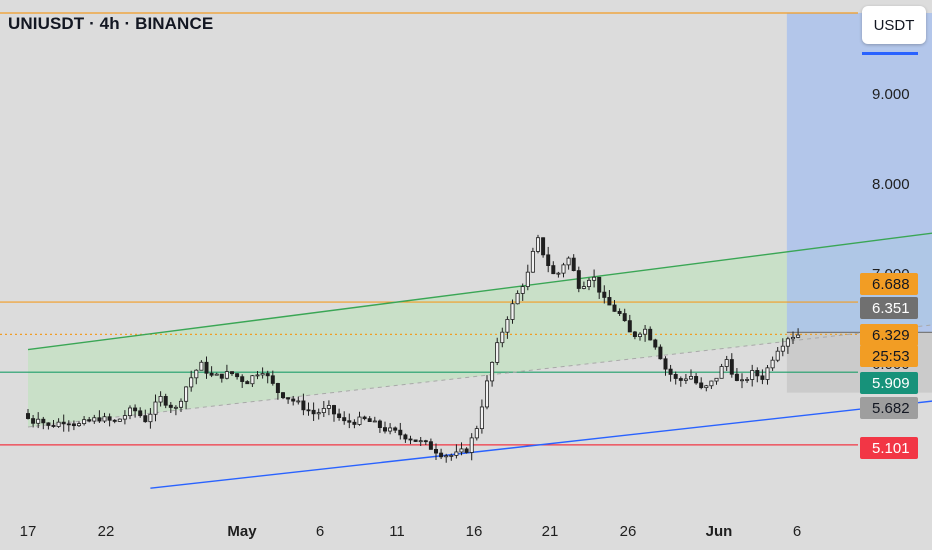  I want to click on price-tag-label-2: 6.329, so click(891, 335).